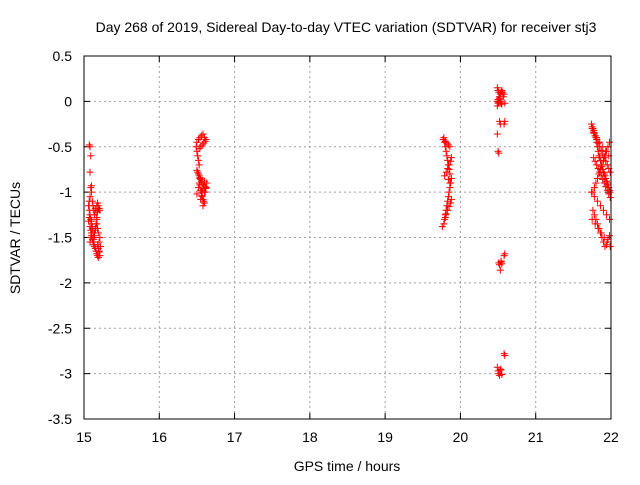 This screenshot has height=485, width=640. I want to click on x-axis-label: GPS time / hours, so click(347, 466).